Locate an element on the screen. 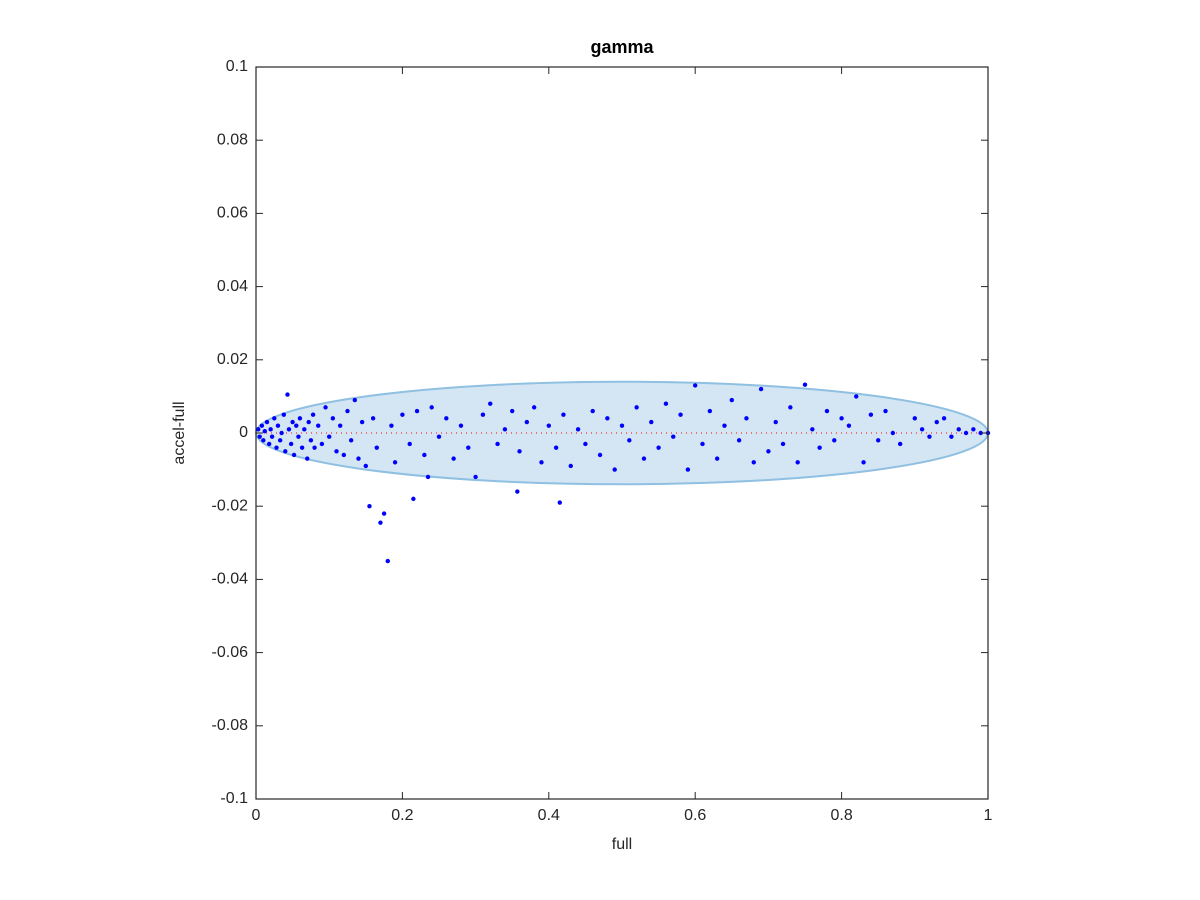  y-tick-label: 0 is located at coordinates (243, 432).